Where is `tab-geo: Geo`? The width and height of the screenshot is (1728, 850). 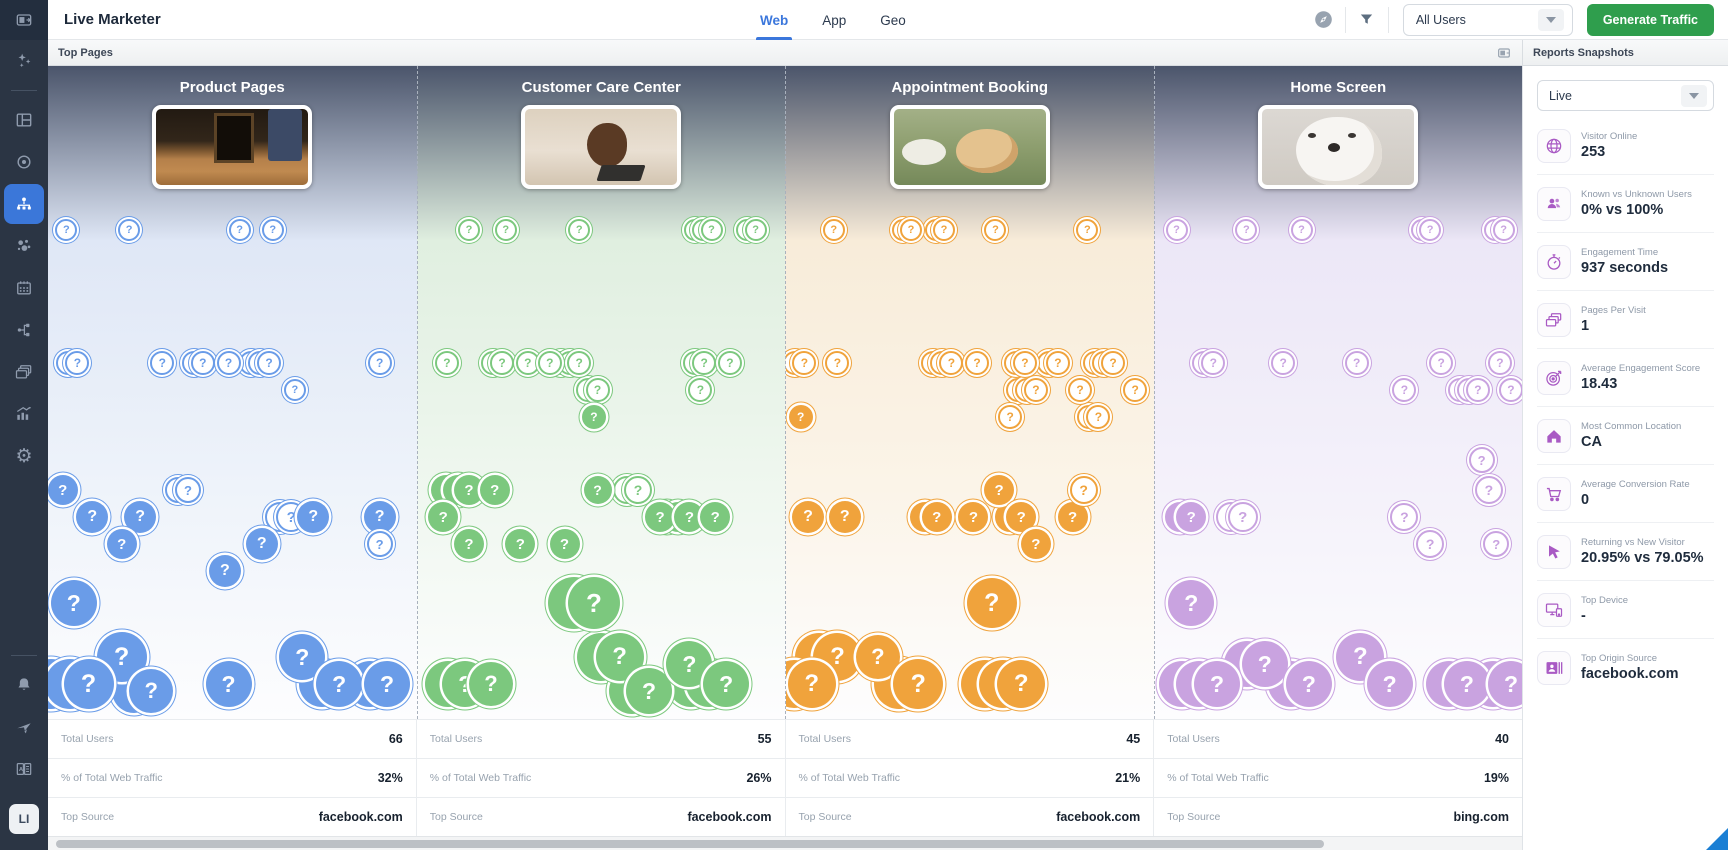
tab-geo: Geo is located at coordinates (893, 20).